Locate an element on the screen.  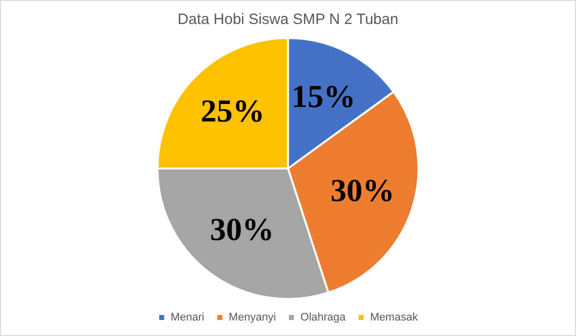
legend-label: Memasak is located at coordinates (394, 318).